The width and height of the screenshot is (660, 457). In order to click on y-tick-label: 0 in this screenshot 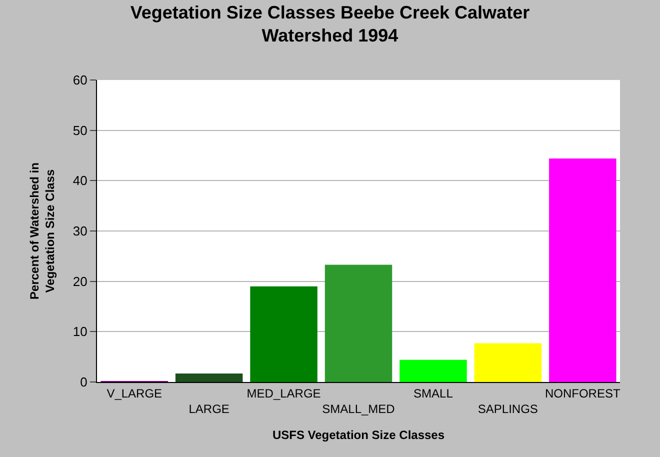, I will do `click(84, 382)`.